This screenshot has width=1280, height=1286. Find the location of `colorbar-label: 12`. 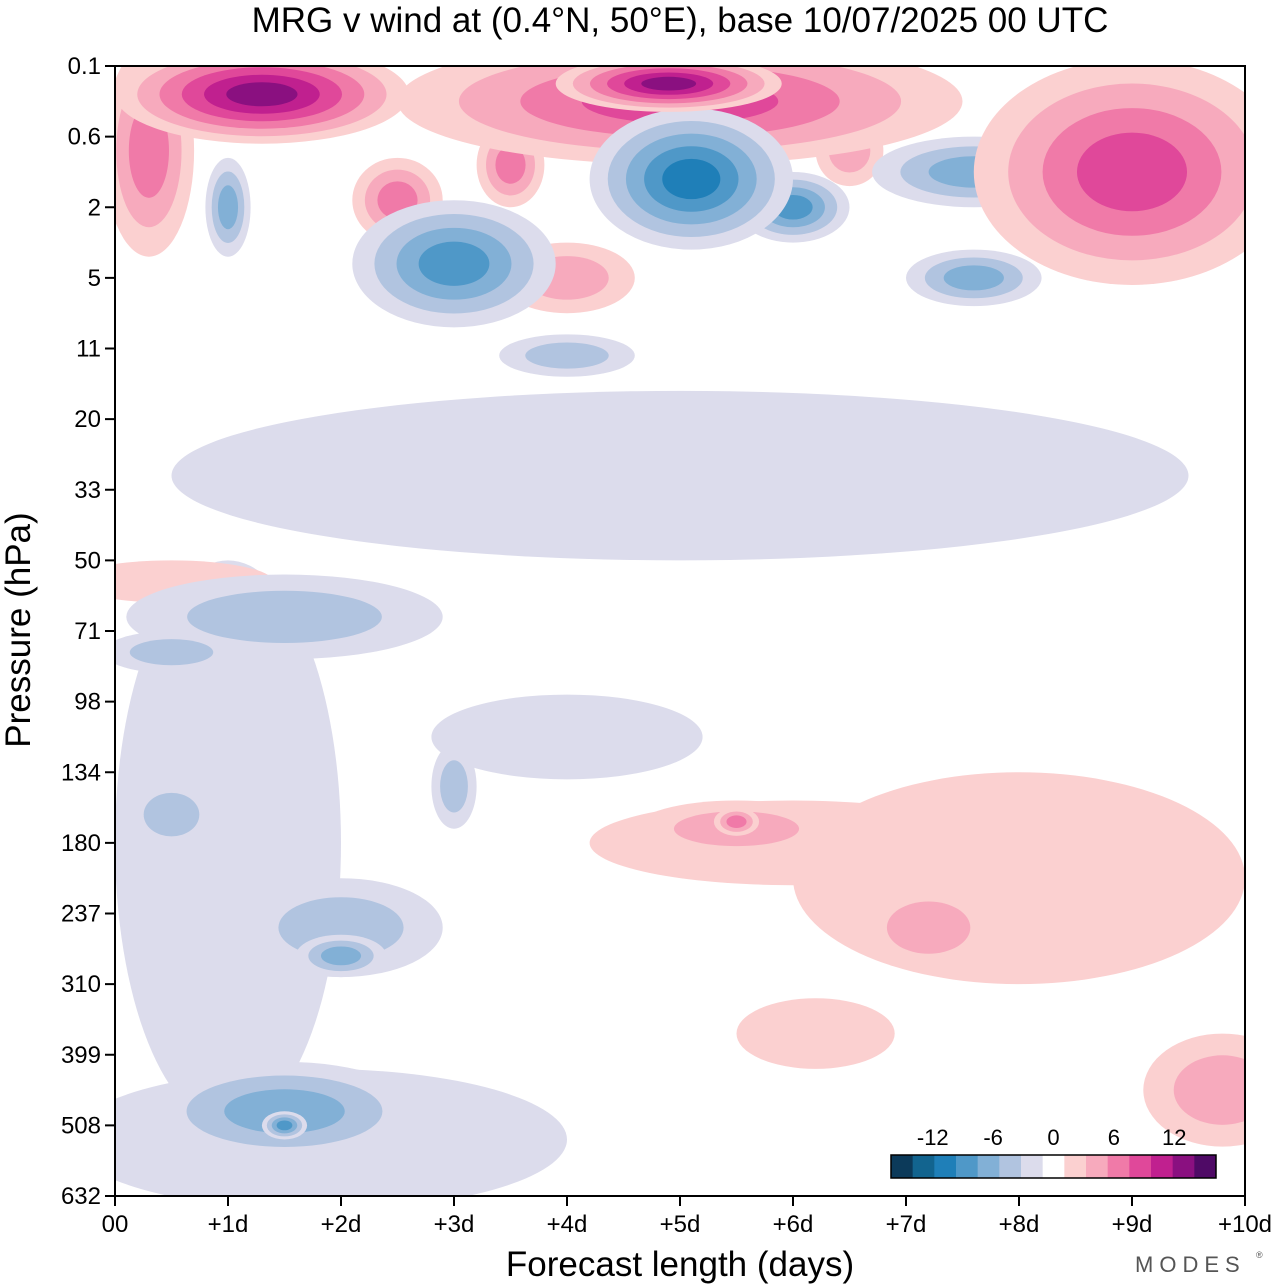

colorbar-label: 12 is located at coordinates (1174, 1137).